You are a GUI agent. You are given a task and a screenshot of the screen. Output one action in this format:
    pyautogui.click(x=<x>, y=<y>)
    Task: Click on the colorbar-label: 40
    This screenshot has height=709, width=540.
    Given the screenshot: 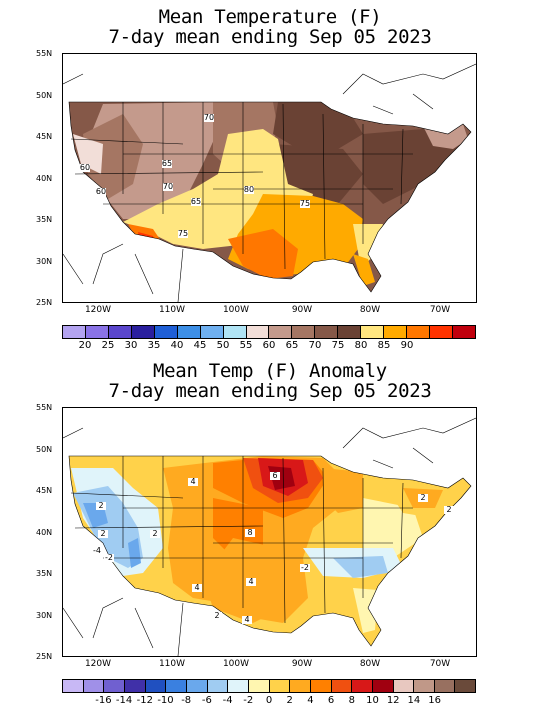 What is the action you would take?
    pyautogui.click(x=177, y=345)
    